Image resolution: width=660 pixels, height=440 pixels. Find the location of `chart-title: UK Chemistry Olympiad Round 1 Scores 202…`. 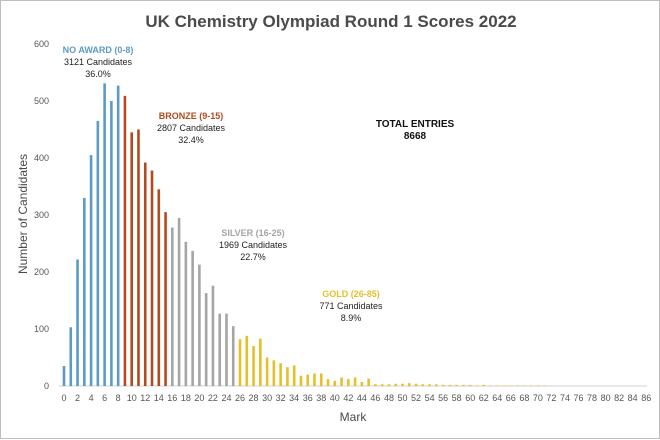

chart-title: UK Chemistry Olympiad Round 1 Scores 202… is located at coordinates (330, 21).